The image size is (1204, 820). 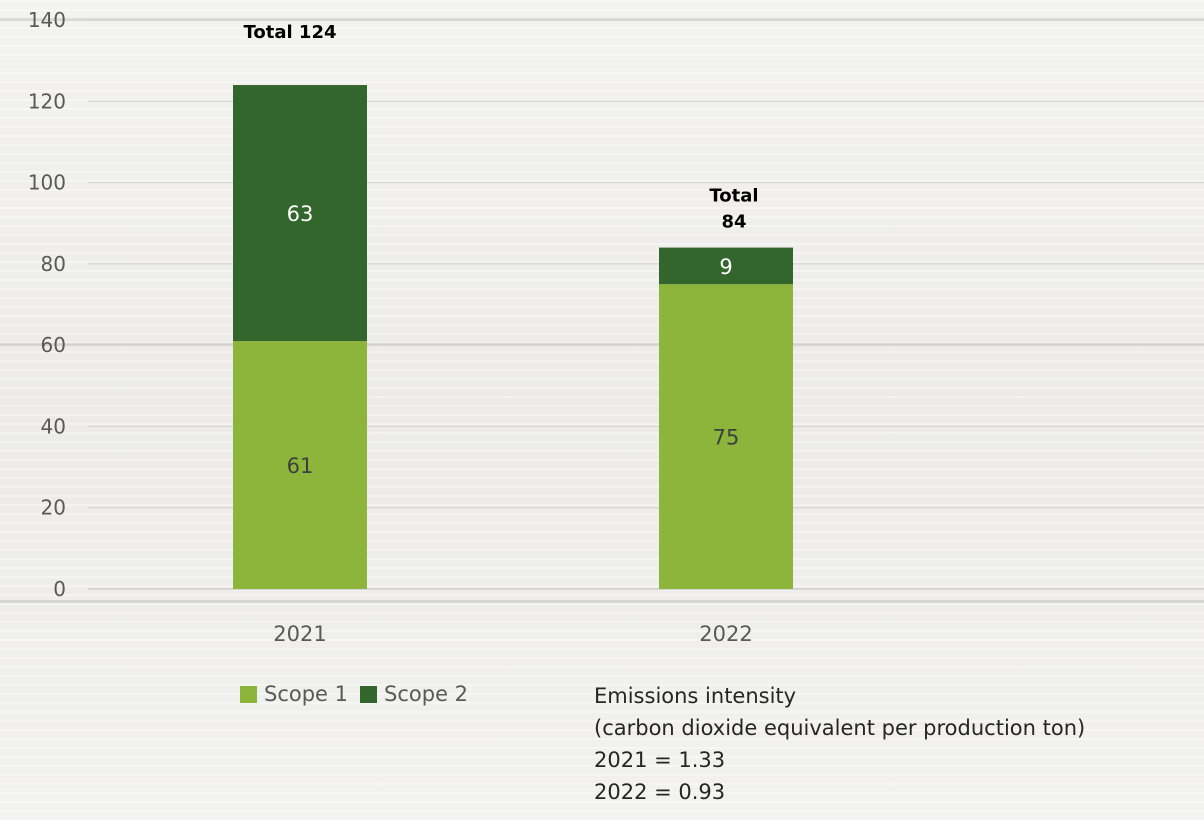 I want to click on data-label: 9, so click(x=725, y=267).